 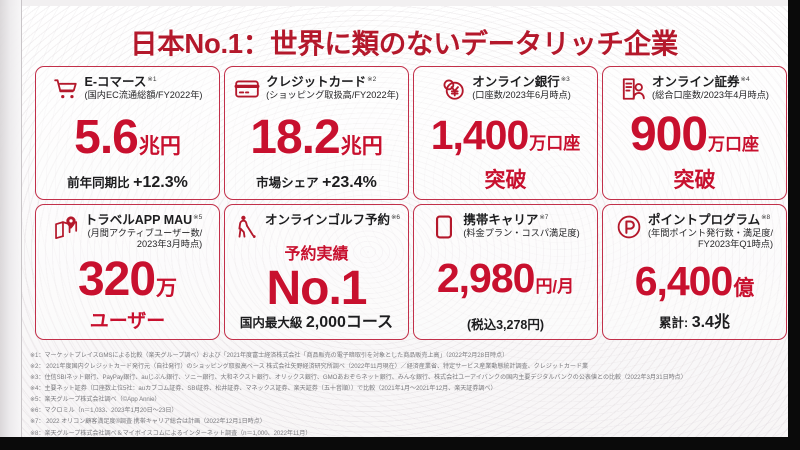 What do you see at coordinates (668, 135) in the screenshot?
I see `stat-card-value: 900` at bounding box center [668, 135].